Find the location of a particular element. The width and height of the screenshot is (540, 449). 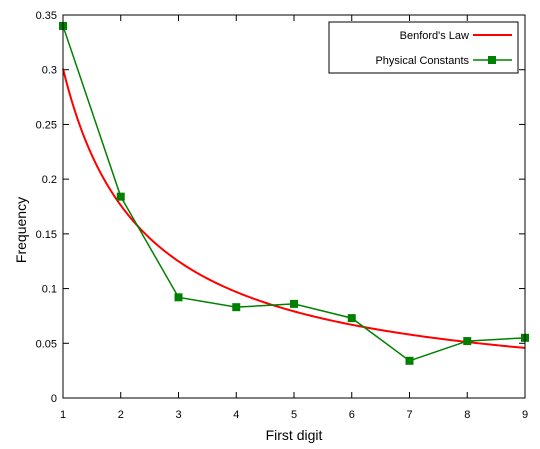

x-tick-label: 3 is located at coordinates (178, 415).